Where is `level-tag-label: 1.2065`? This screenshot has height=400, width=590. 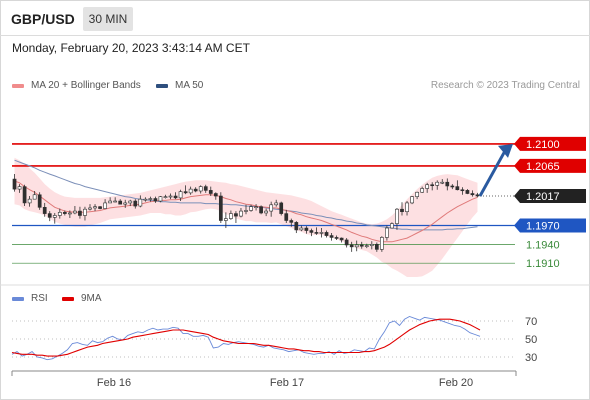 level-tag-label: 1.2065 is located at coordinates (543, 167).